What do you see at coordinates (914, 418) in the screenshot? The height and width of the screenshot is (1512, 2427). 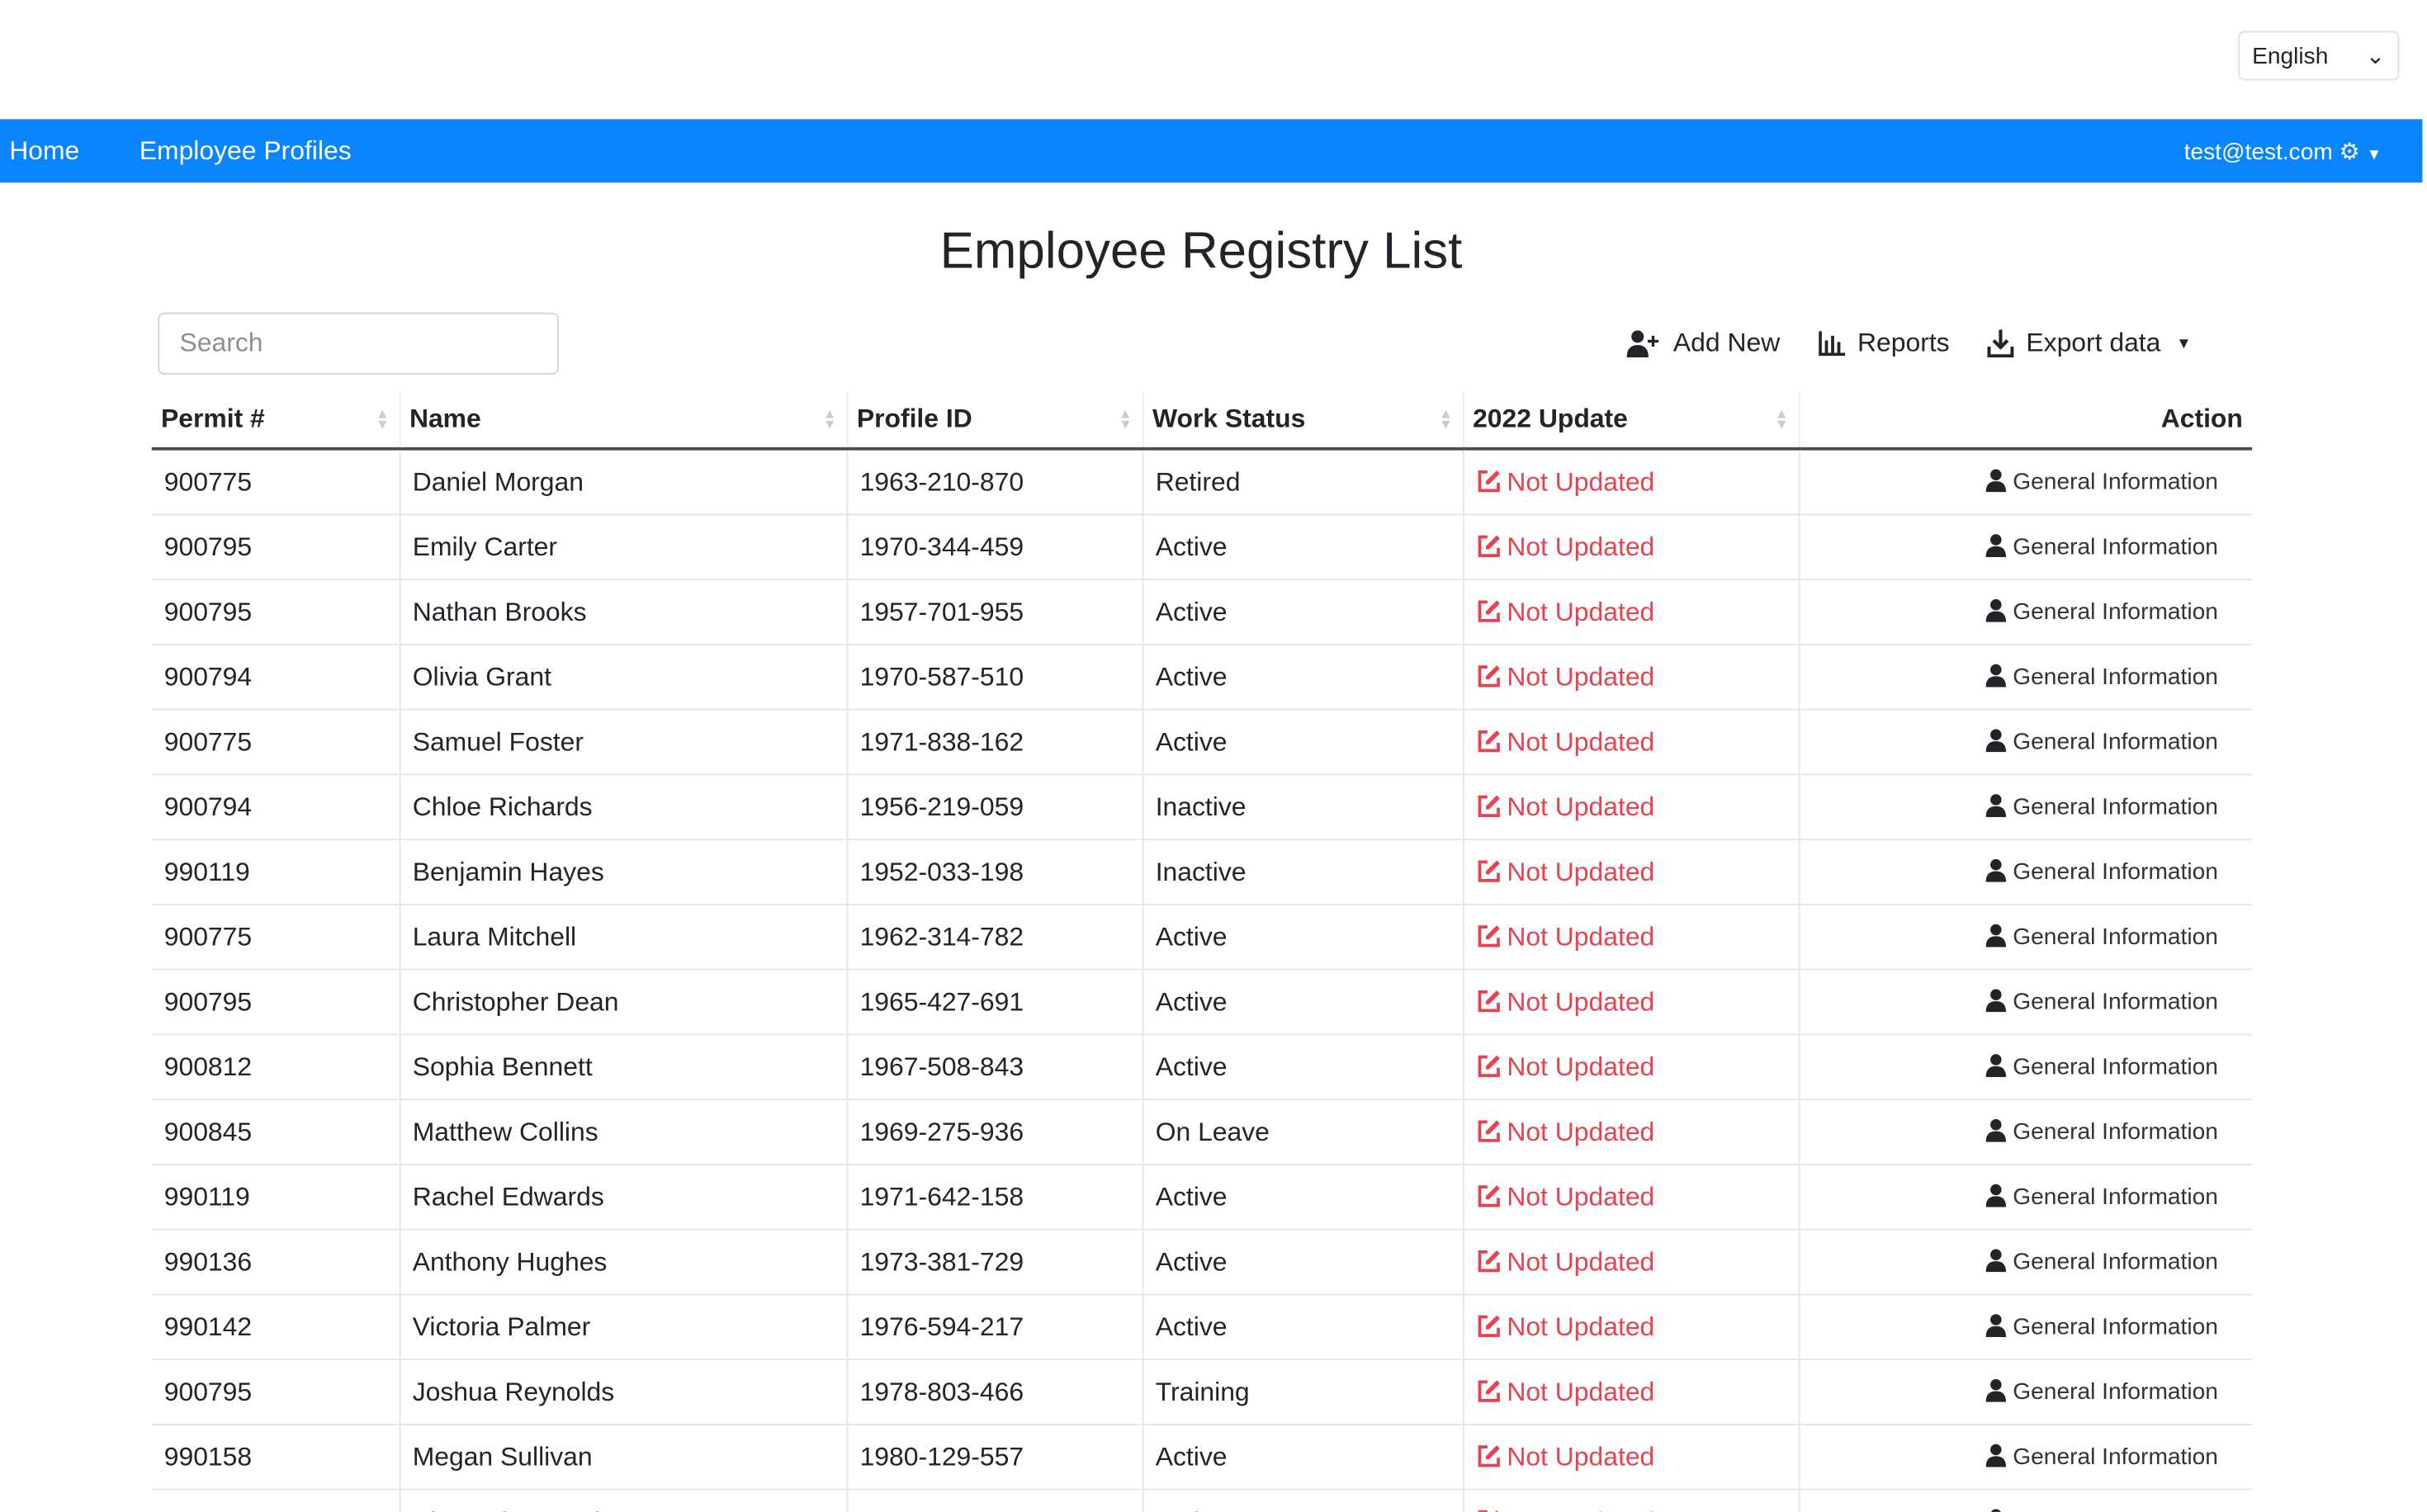 I see `column-header-label: Profile ID` at bounding box center [914, 418].